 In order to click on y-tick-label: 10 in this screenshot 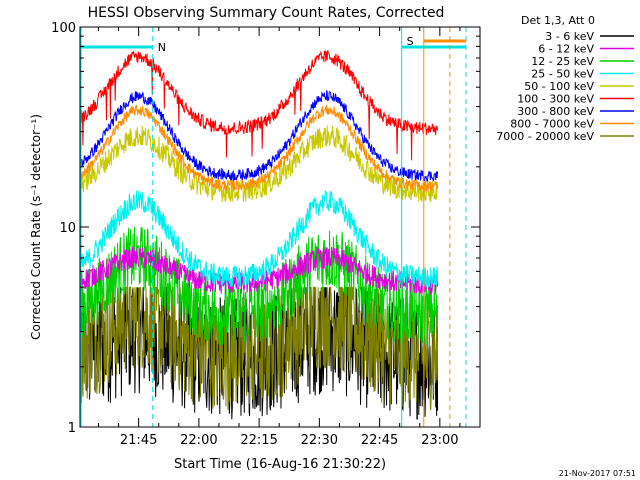, I will do `click(67, 228)`.